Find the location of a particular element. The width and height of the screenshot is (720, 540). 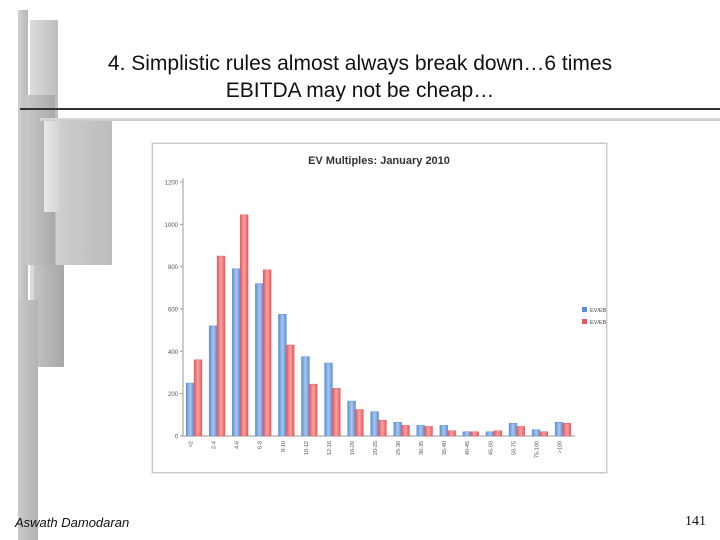

x-tick-label: 10-12 is located at coordinates (307, 448).